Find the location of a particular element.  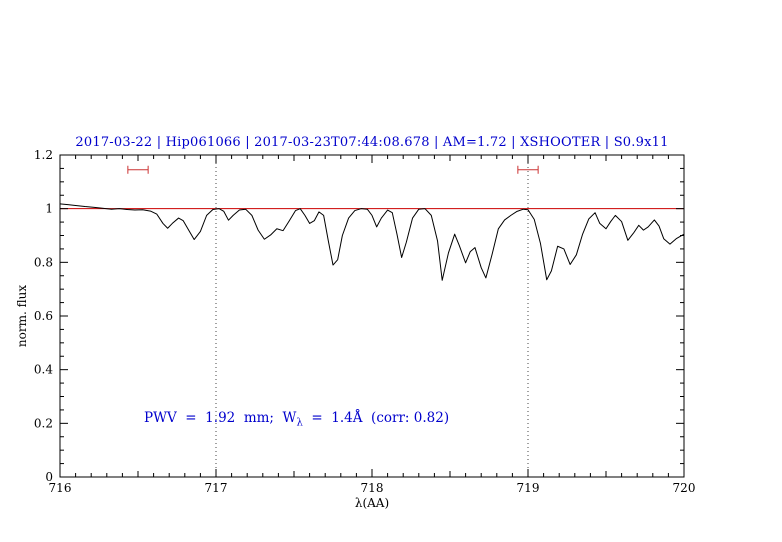

pwv-annotation-suffix: = 1.4Å (corr: 0.82) is located at coordinates (376, 418).